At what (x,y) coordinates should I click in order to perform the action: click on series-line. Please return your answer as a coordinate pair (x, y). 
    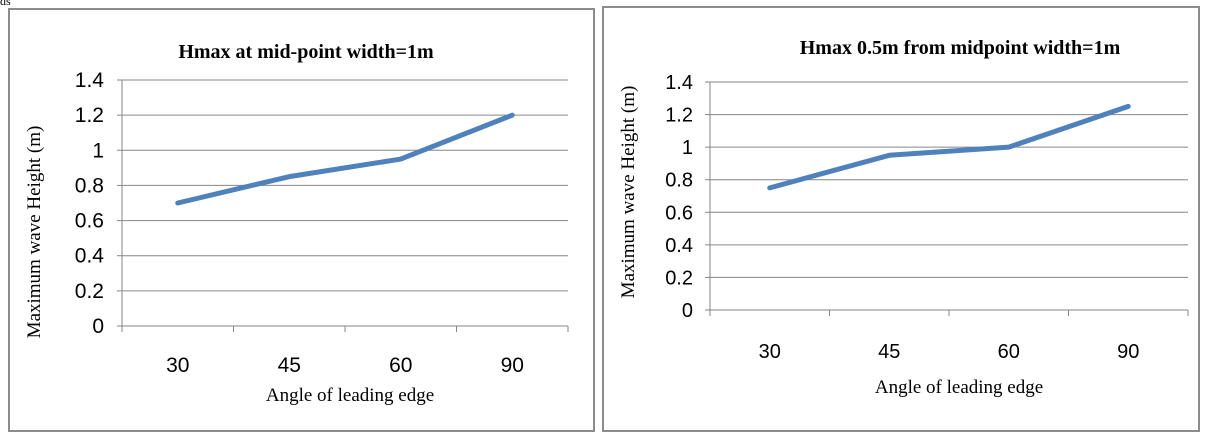
    Looking at the image, I should click on (345, 159).